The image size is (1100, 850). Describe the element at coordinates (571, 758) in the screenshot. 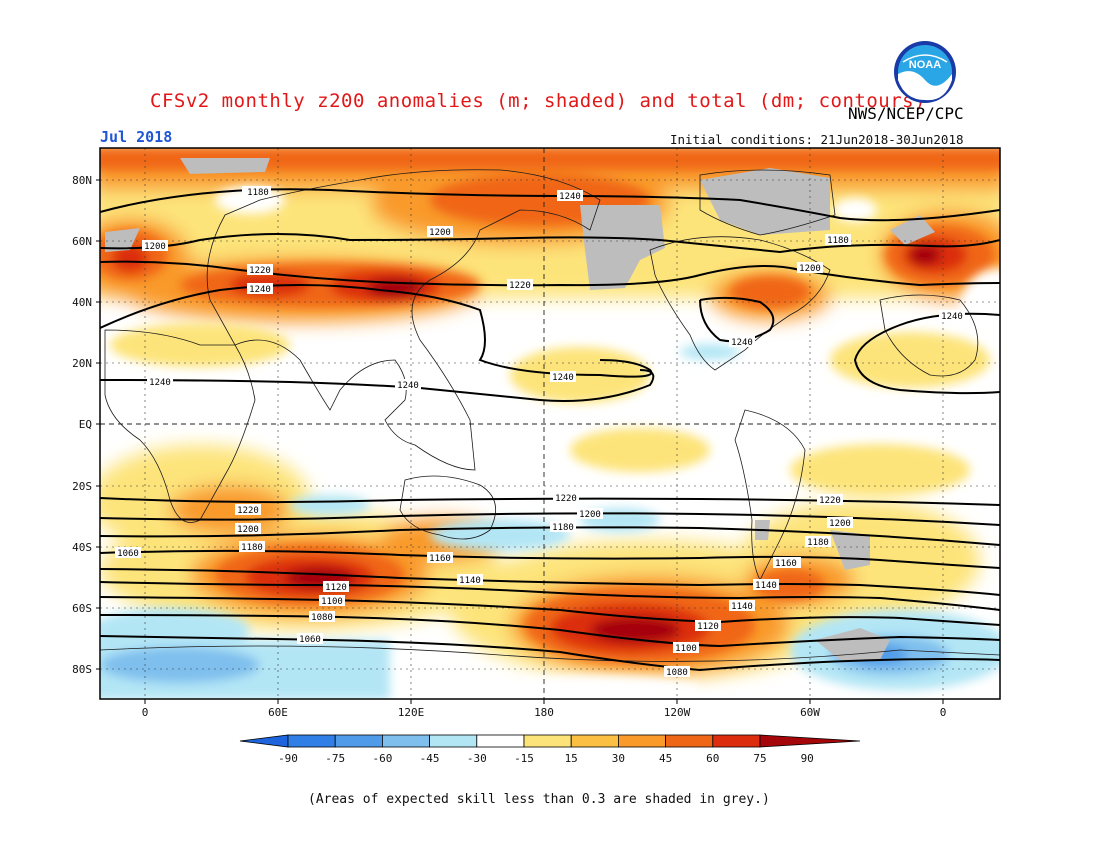

I see `colorbar-tick-label: 15` at that location.